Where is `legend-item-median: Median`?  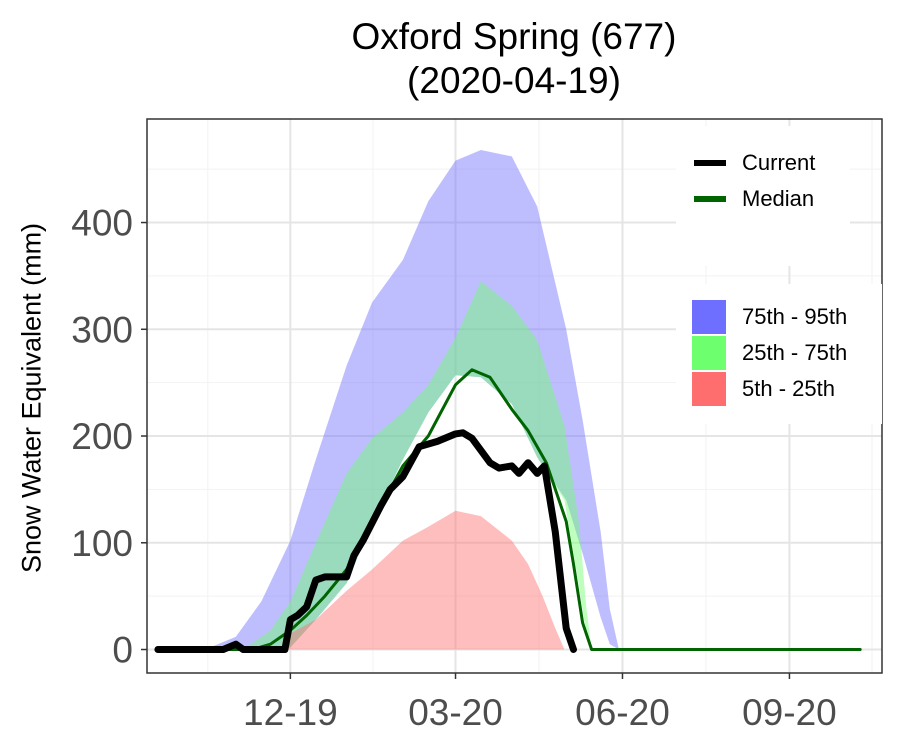 legend-item-median: Median is located at coordinates (754, 199).